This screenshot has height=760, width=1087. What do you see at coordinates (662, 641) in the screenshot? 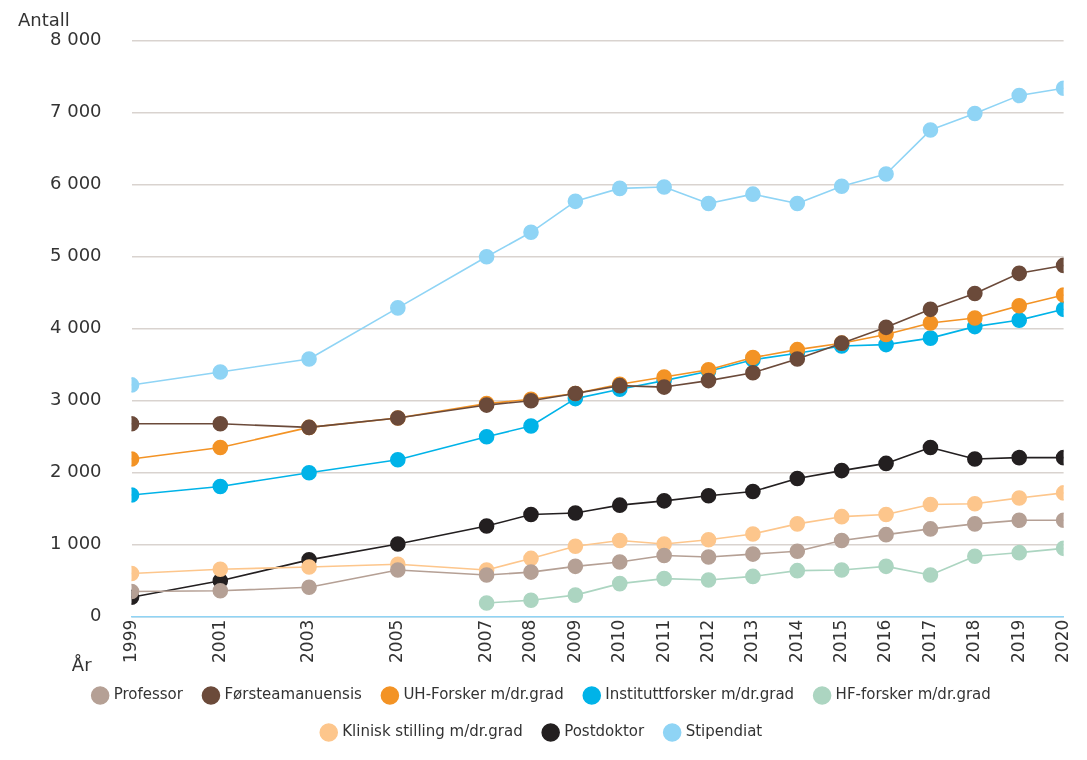
I see `x-tick-label: 2011` at bounding box center [662, 641].